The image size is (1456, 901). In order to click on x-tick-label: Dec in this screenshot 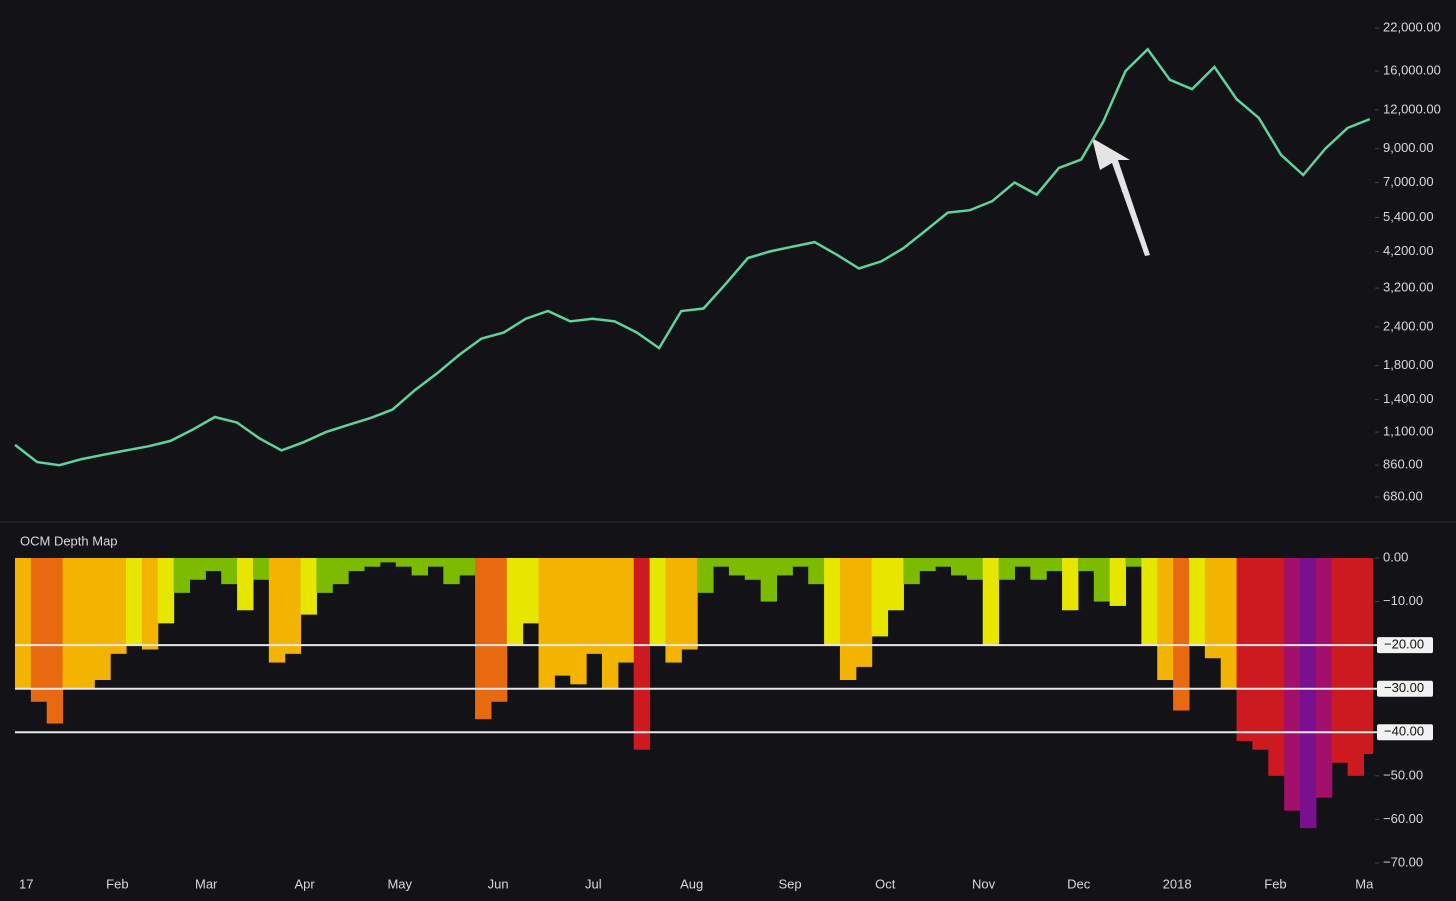, I will do `click(1079, 883)`.